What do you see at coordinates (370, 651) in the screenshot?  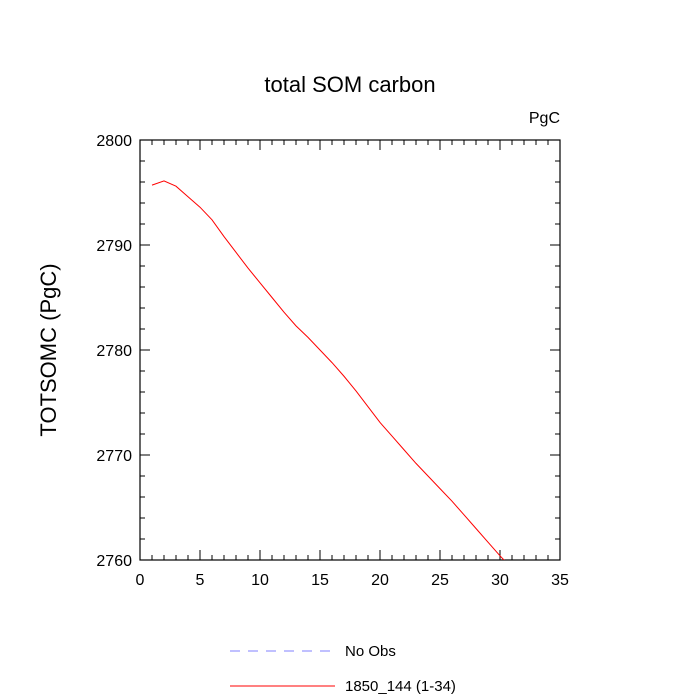 I see `legend-label: No Obs` at bounding box center [370, 651].